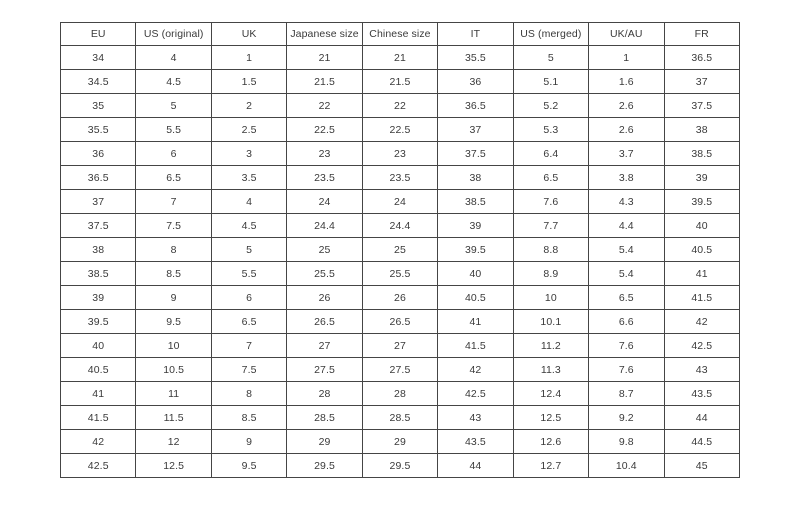 This screenshot has width=793, height=505. Describe the element at coordinates (400, 81) in the screenshot. I see `table-cell: 21.5` at that location.